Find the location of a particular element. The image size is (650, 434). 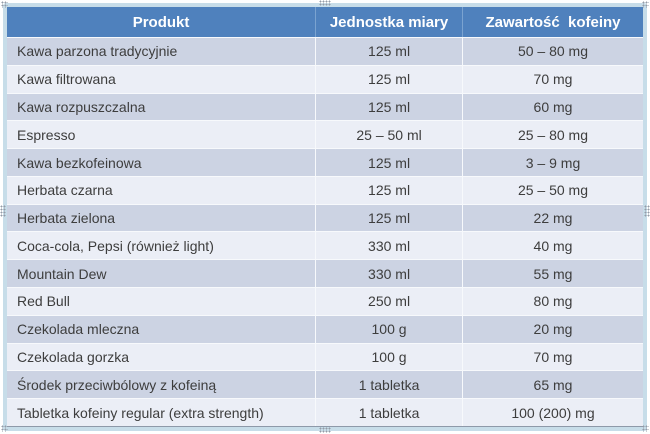

table-row: Kawa rozpuszczalna 125 ml 60 mg is located at coordinates (325, 106).